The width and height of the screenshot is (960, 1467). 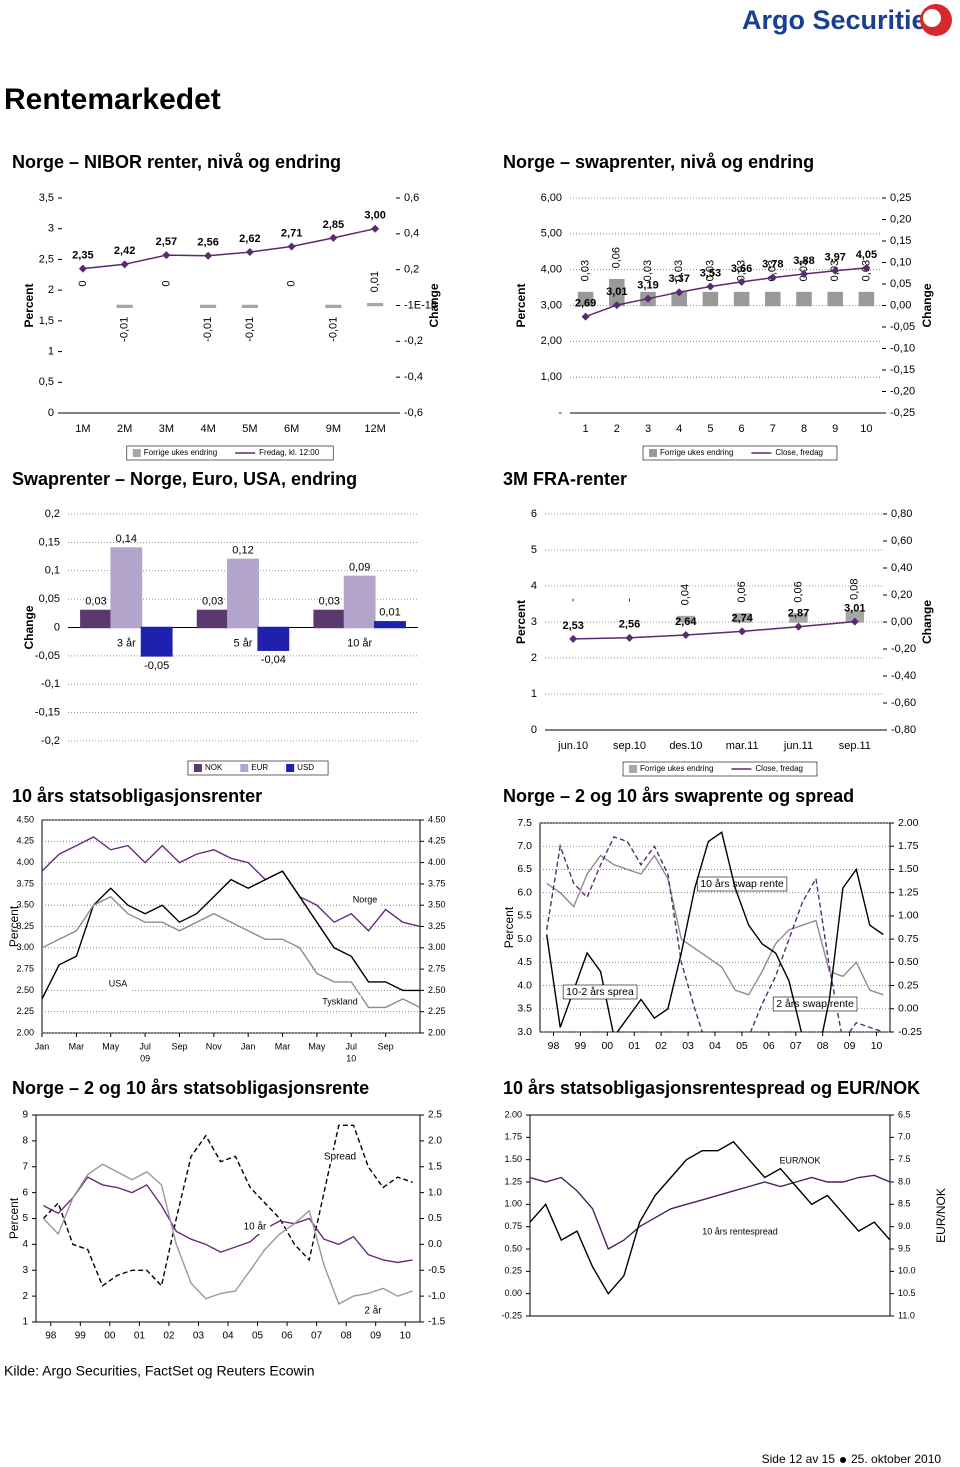 I want to click on point-value-label: 2,57, so click(x=166, y=242).